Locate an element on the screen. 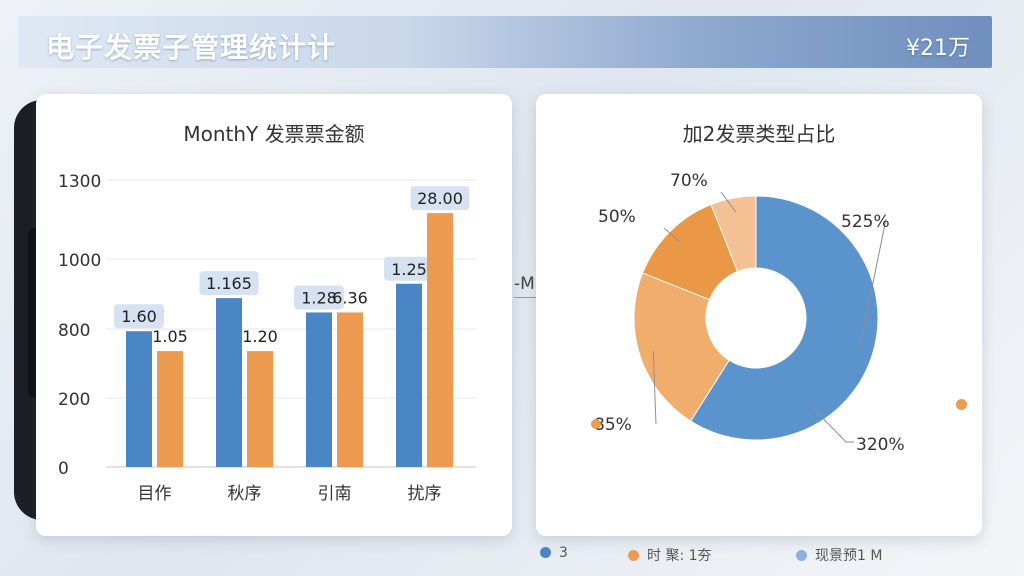  y-tick-label: 1300 is located at coordinates (79, 182).